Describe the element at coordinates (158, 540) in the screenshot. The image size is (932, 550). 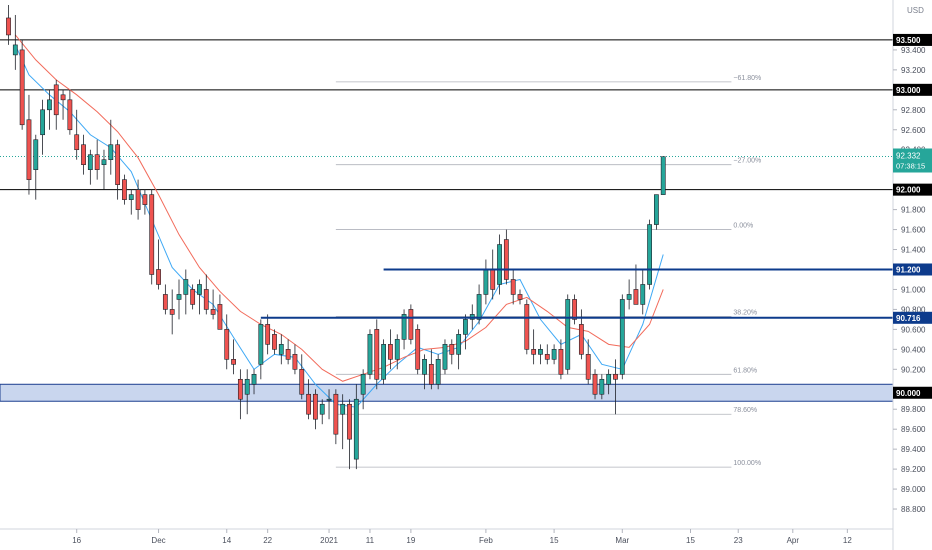
I see `time-tick-label: Dec` at that location.